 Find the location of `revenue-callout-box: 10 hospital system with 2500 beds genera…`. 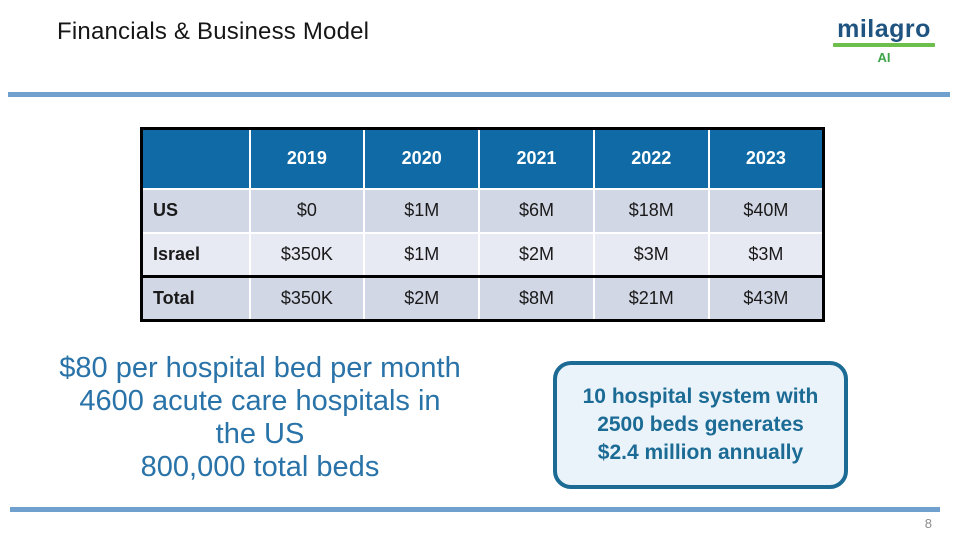

revenue-callout-box: 10 hospital system with 2500 beds genera… is located at coordinates (700, 425).